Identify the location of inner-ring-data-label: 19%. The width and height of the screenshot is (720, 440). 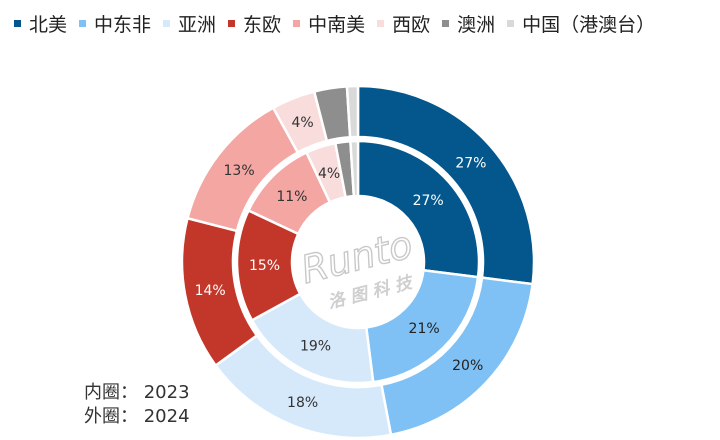
(315, 346).